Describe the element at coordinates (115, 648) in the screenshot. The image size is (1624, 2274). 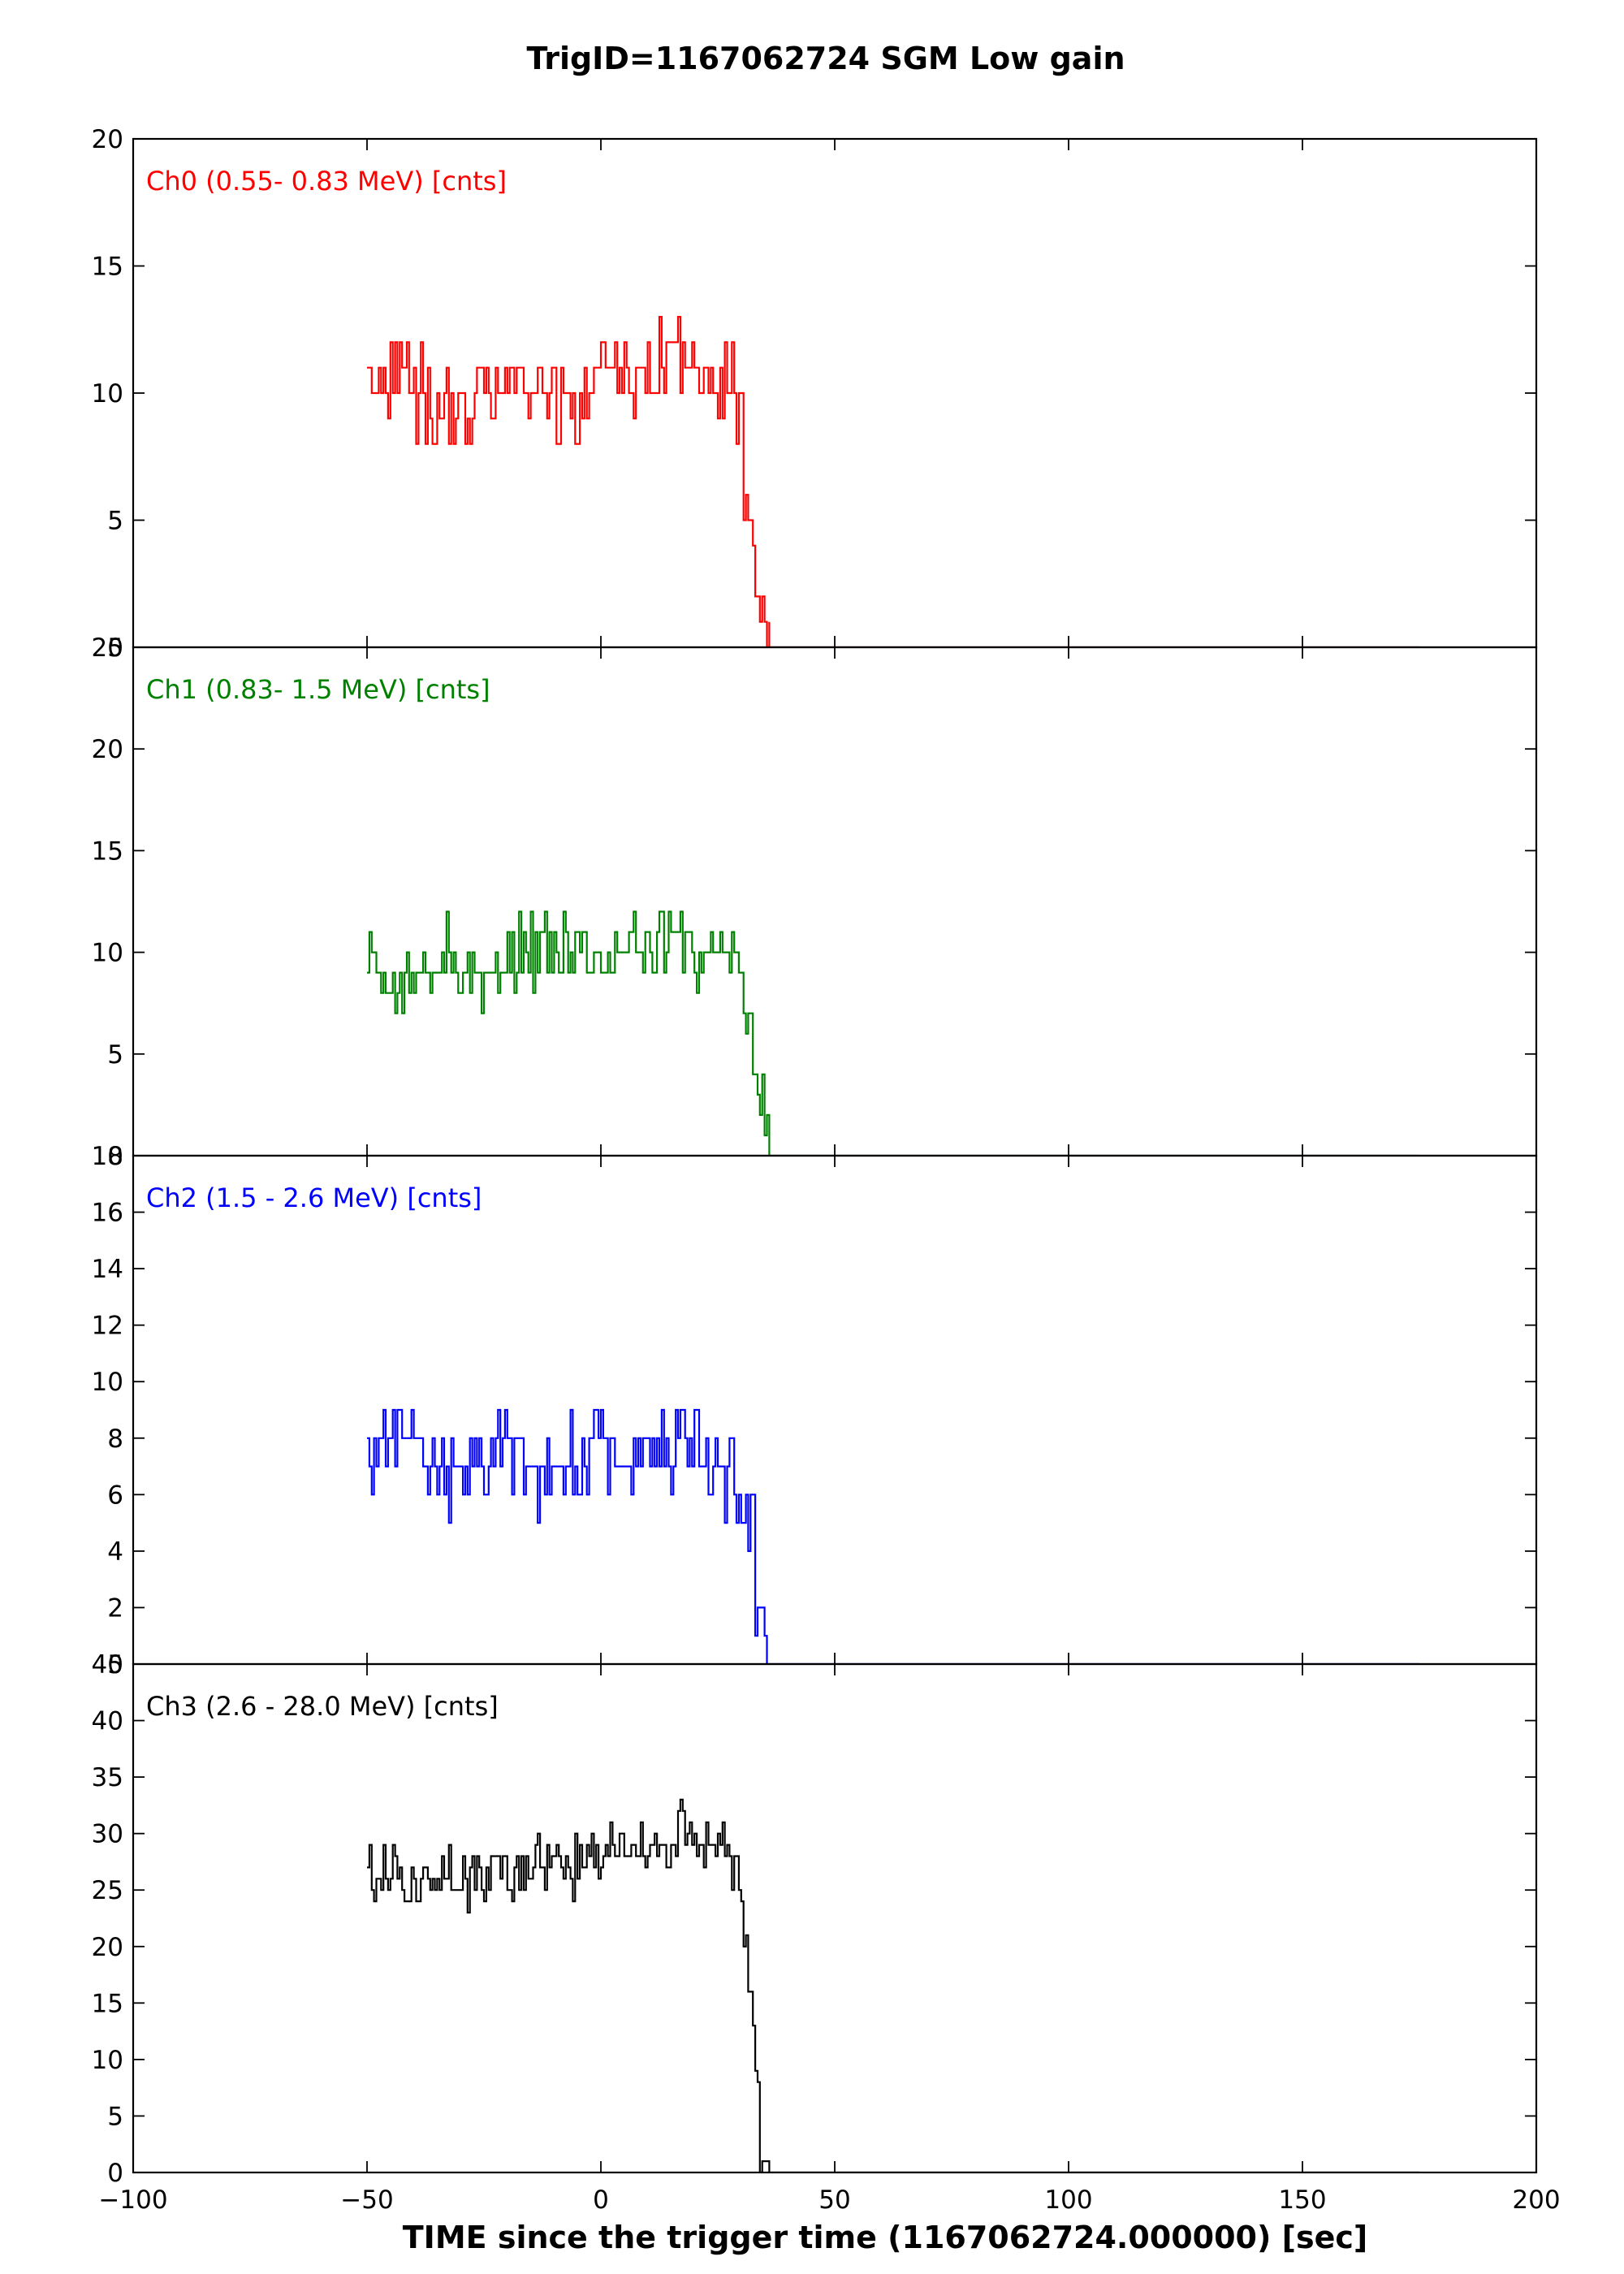
I see `y-tick-label-ch0: 0` at that location.